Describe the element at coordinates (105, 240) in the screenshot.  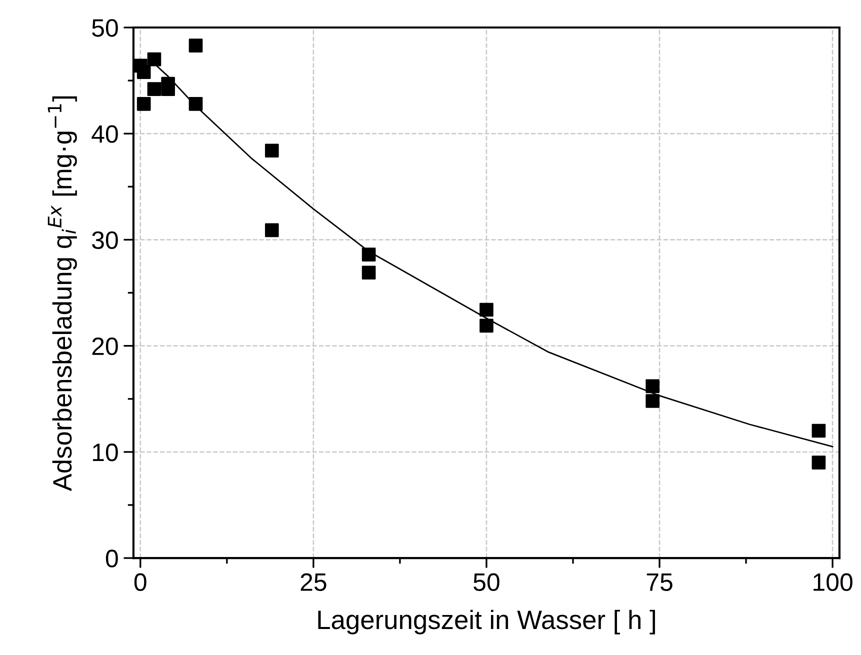
I see `y-tick-label: 30` at that location.